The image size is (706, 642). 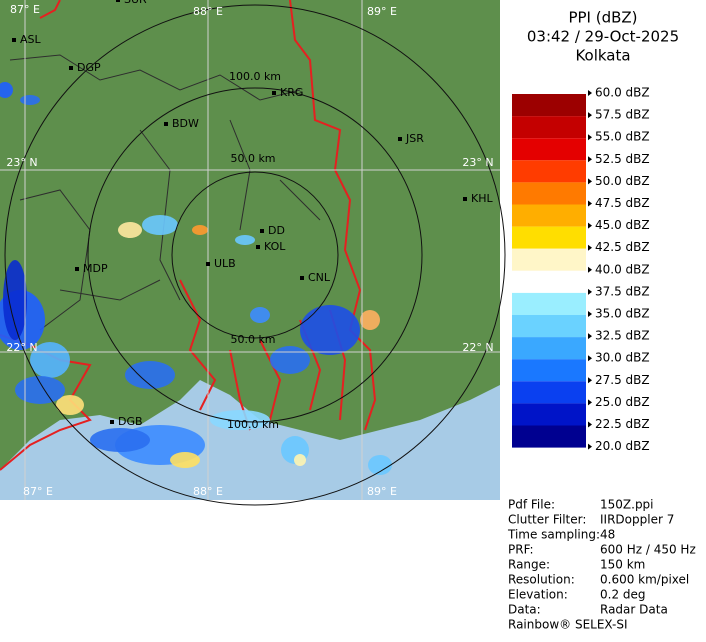 I want to click on legend-label: 40.0 dBZ, so click(x=622, y=269).